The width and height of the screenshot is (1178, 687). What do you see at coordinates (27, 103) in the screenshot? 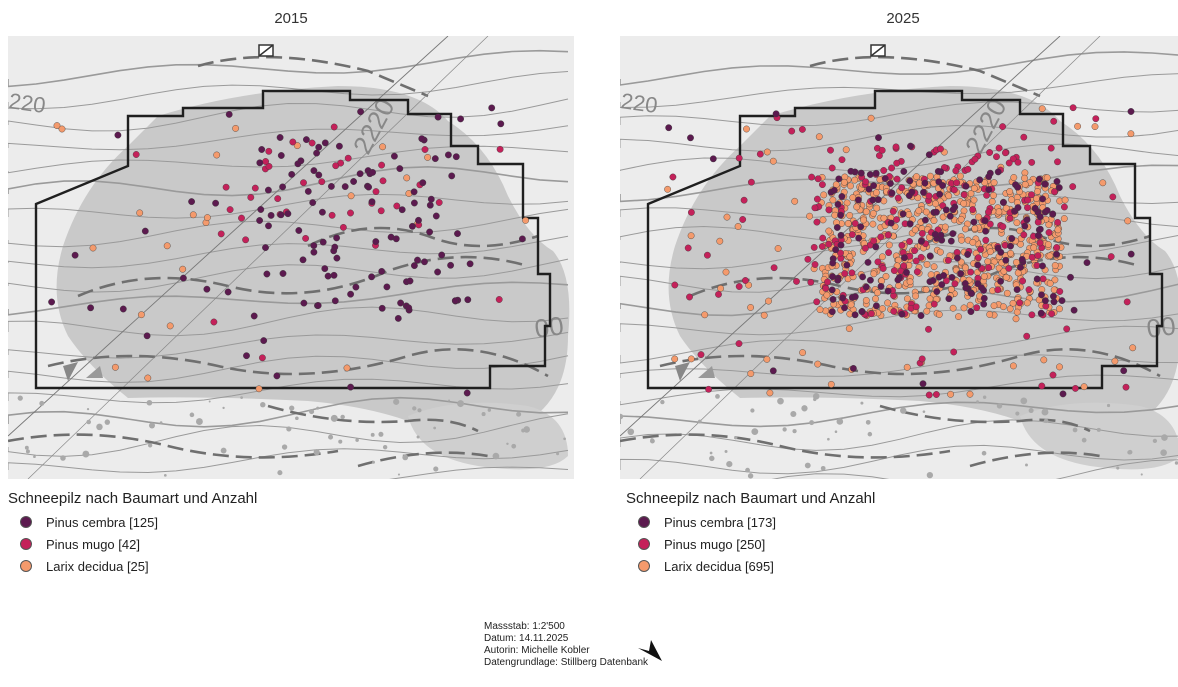
I see `contour-label: 220` at bounding box center [27, 103].